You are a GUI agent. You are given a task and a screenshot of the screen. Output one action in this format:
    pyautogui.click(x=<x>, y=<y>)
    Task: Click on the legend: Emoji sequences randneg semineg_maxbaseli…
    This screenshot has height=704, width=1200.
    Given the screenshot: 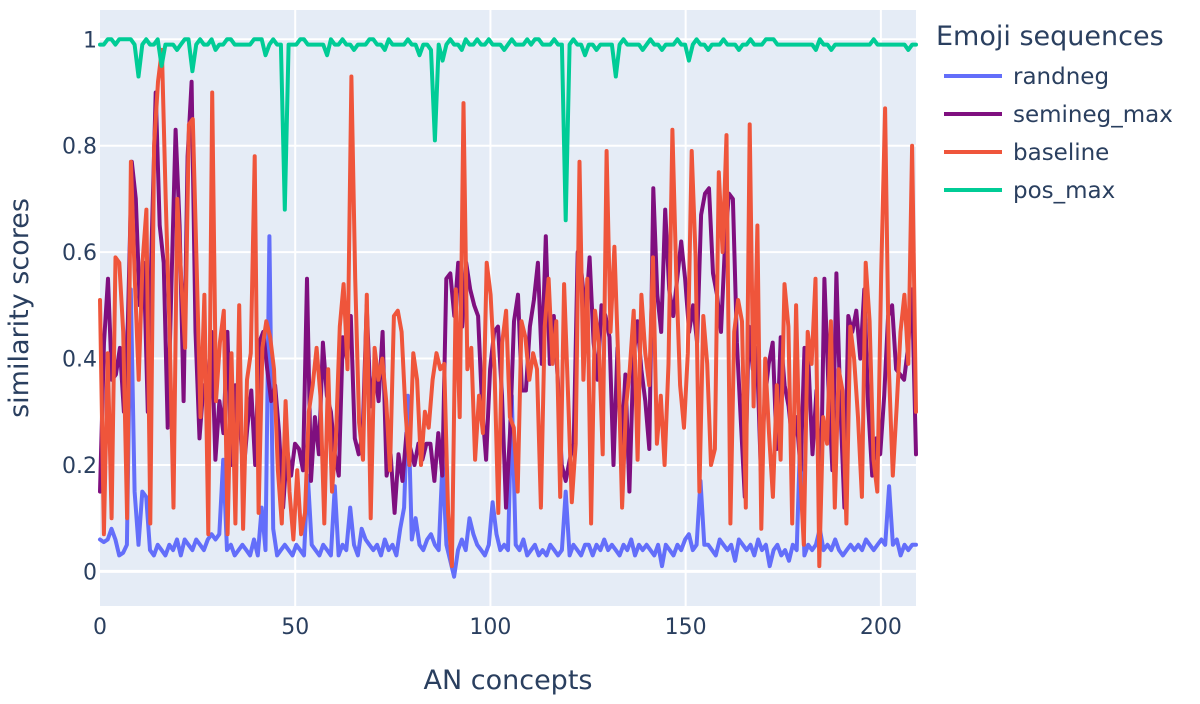 What is the action you would take?
    pyautogui.click(x=1054, y=112)
    